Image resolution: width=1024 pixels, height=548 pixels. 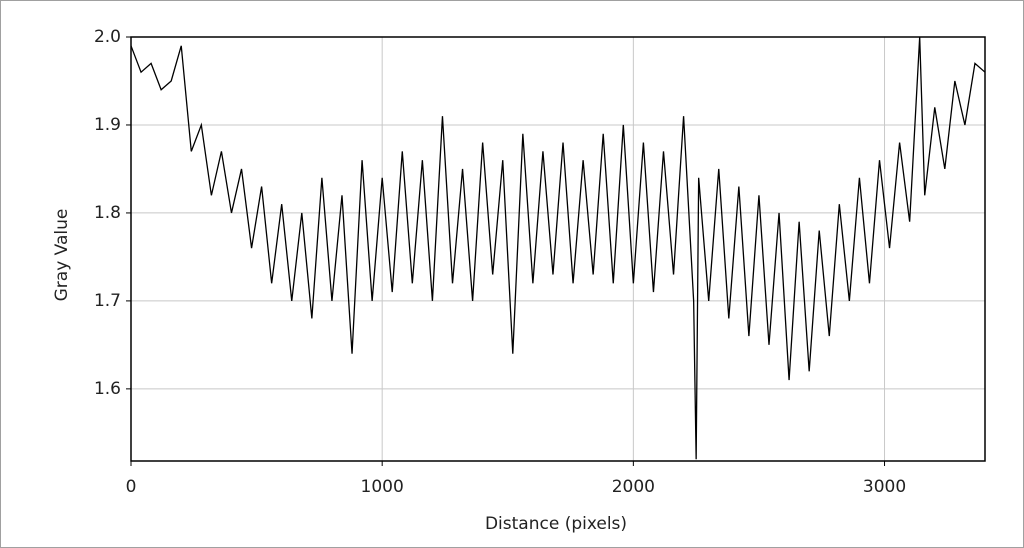 I want to click on y-tick-label: 1.9, so click(x=107, y=125).